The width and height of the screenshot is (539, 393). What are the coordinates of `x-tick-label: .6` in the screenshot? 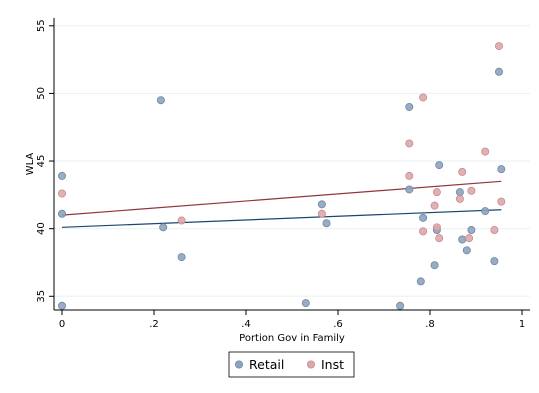 It's located at (338, 324).